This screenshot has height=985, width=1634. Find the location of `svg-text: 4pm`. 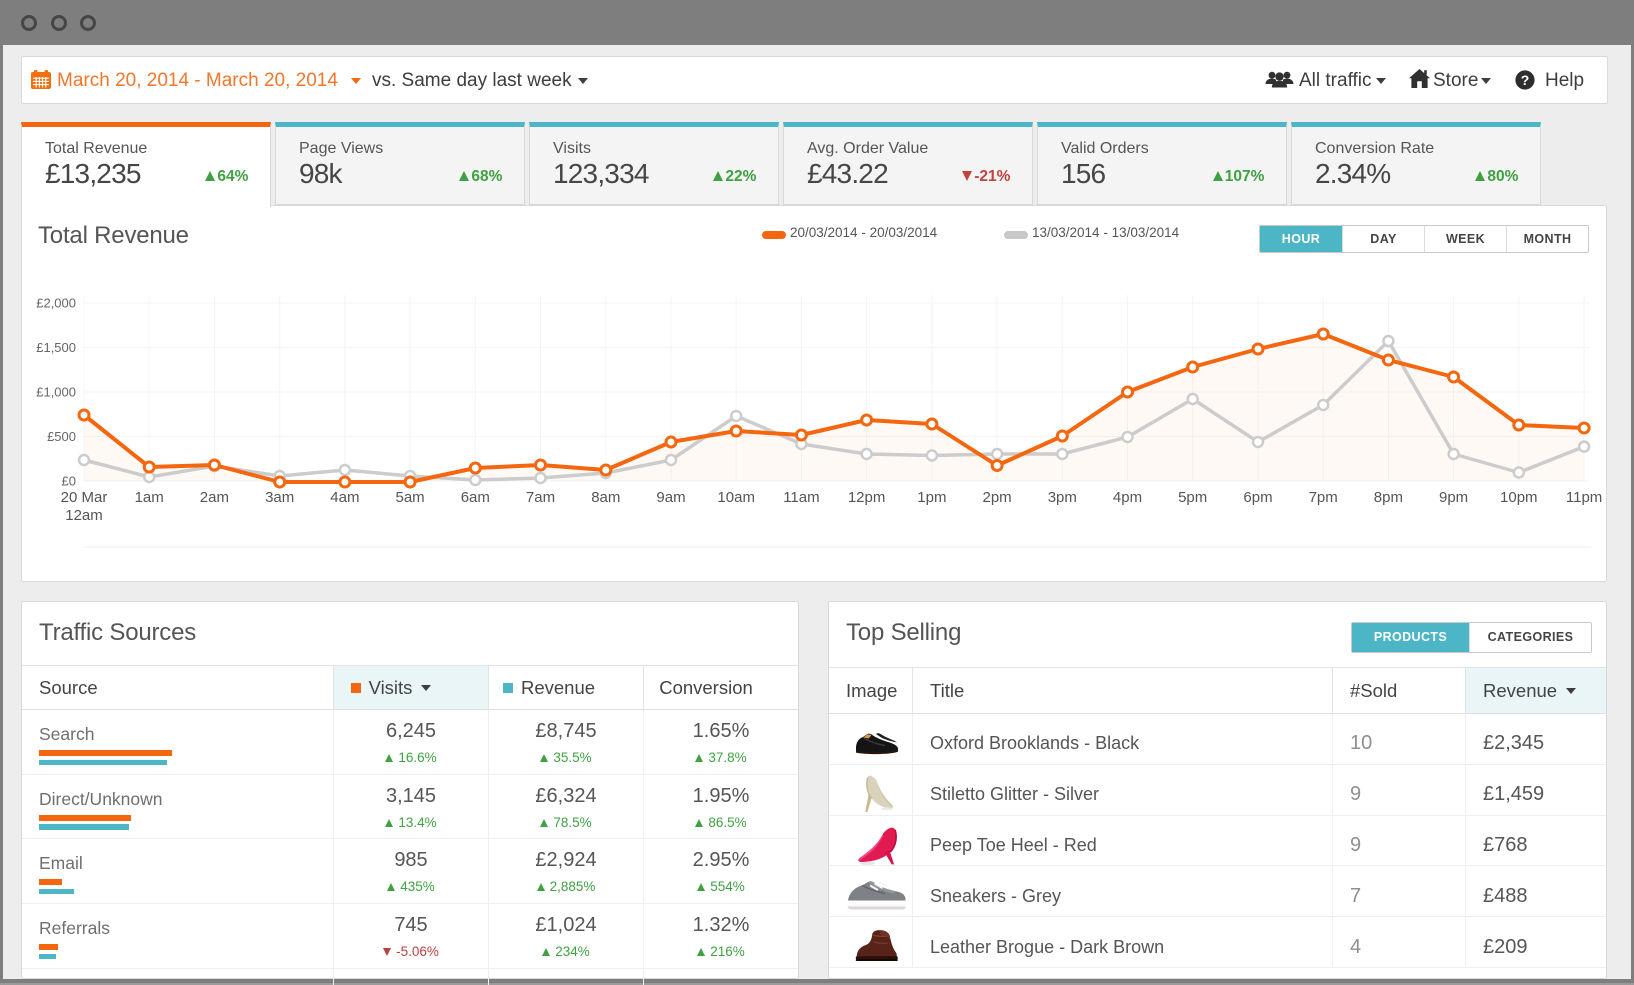

svg-text: 4pm is located at coordinates (1127, 497).